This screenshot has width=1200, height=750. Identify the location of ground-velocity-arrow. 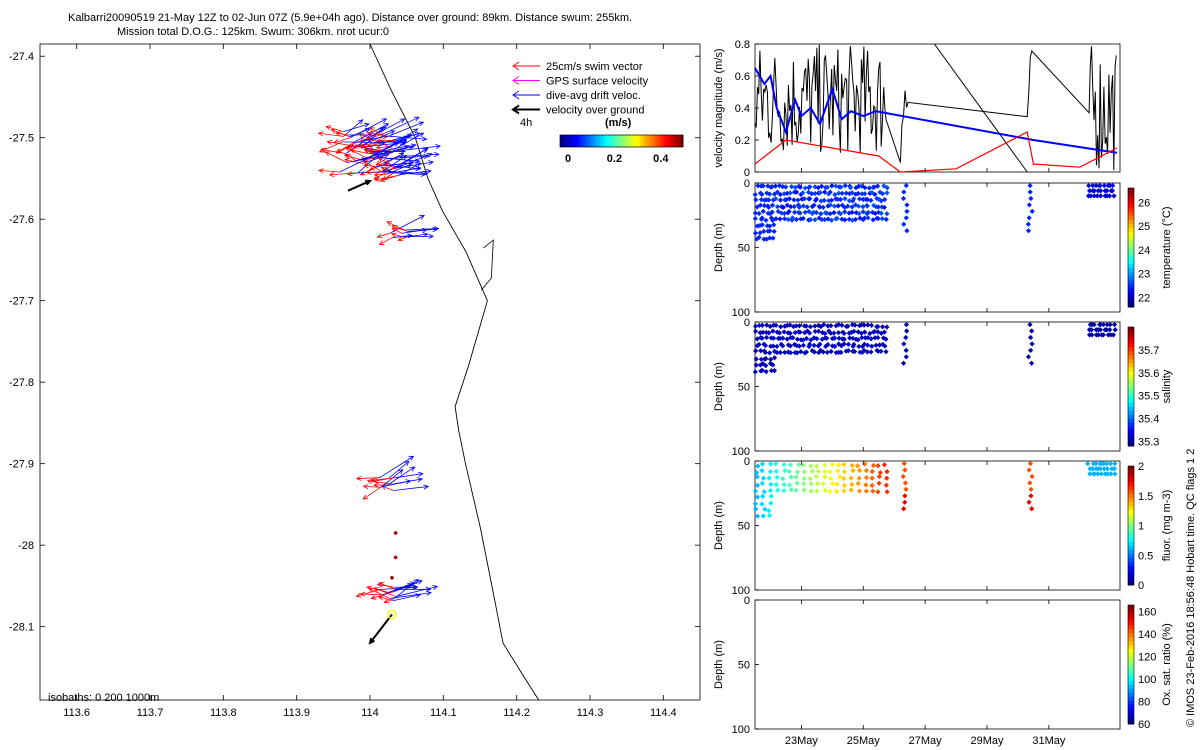
(381, 628).